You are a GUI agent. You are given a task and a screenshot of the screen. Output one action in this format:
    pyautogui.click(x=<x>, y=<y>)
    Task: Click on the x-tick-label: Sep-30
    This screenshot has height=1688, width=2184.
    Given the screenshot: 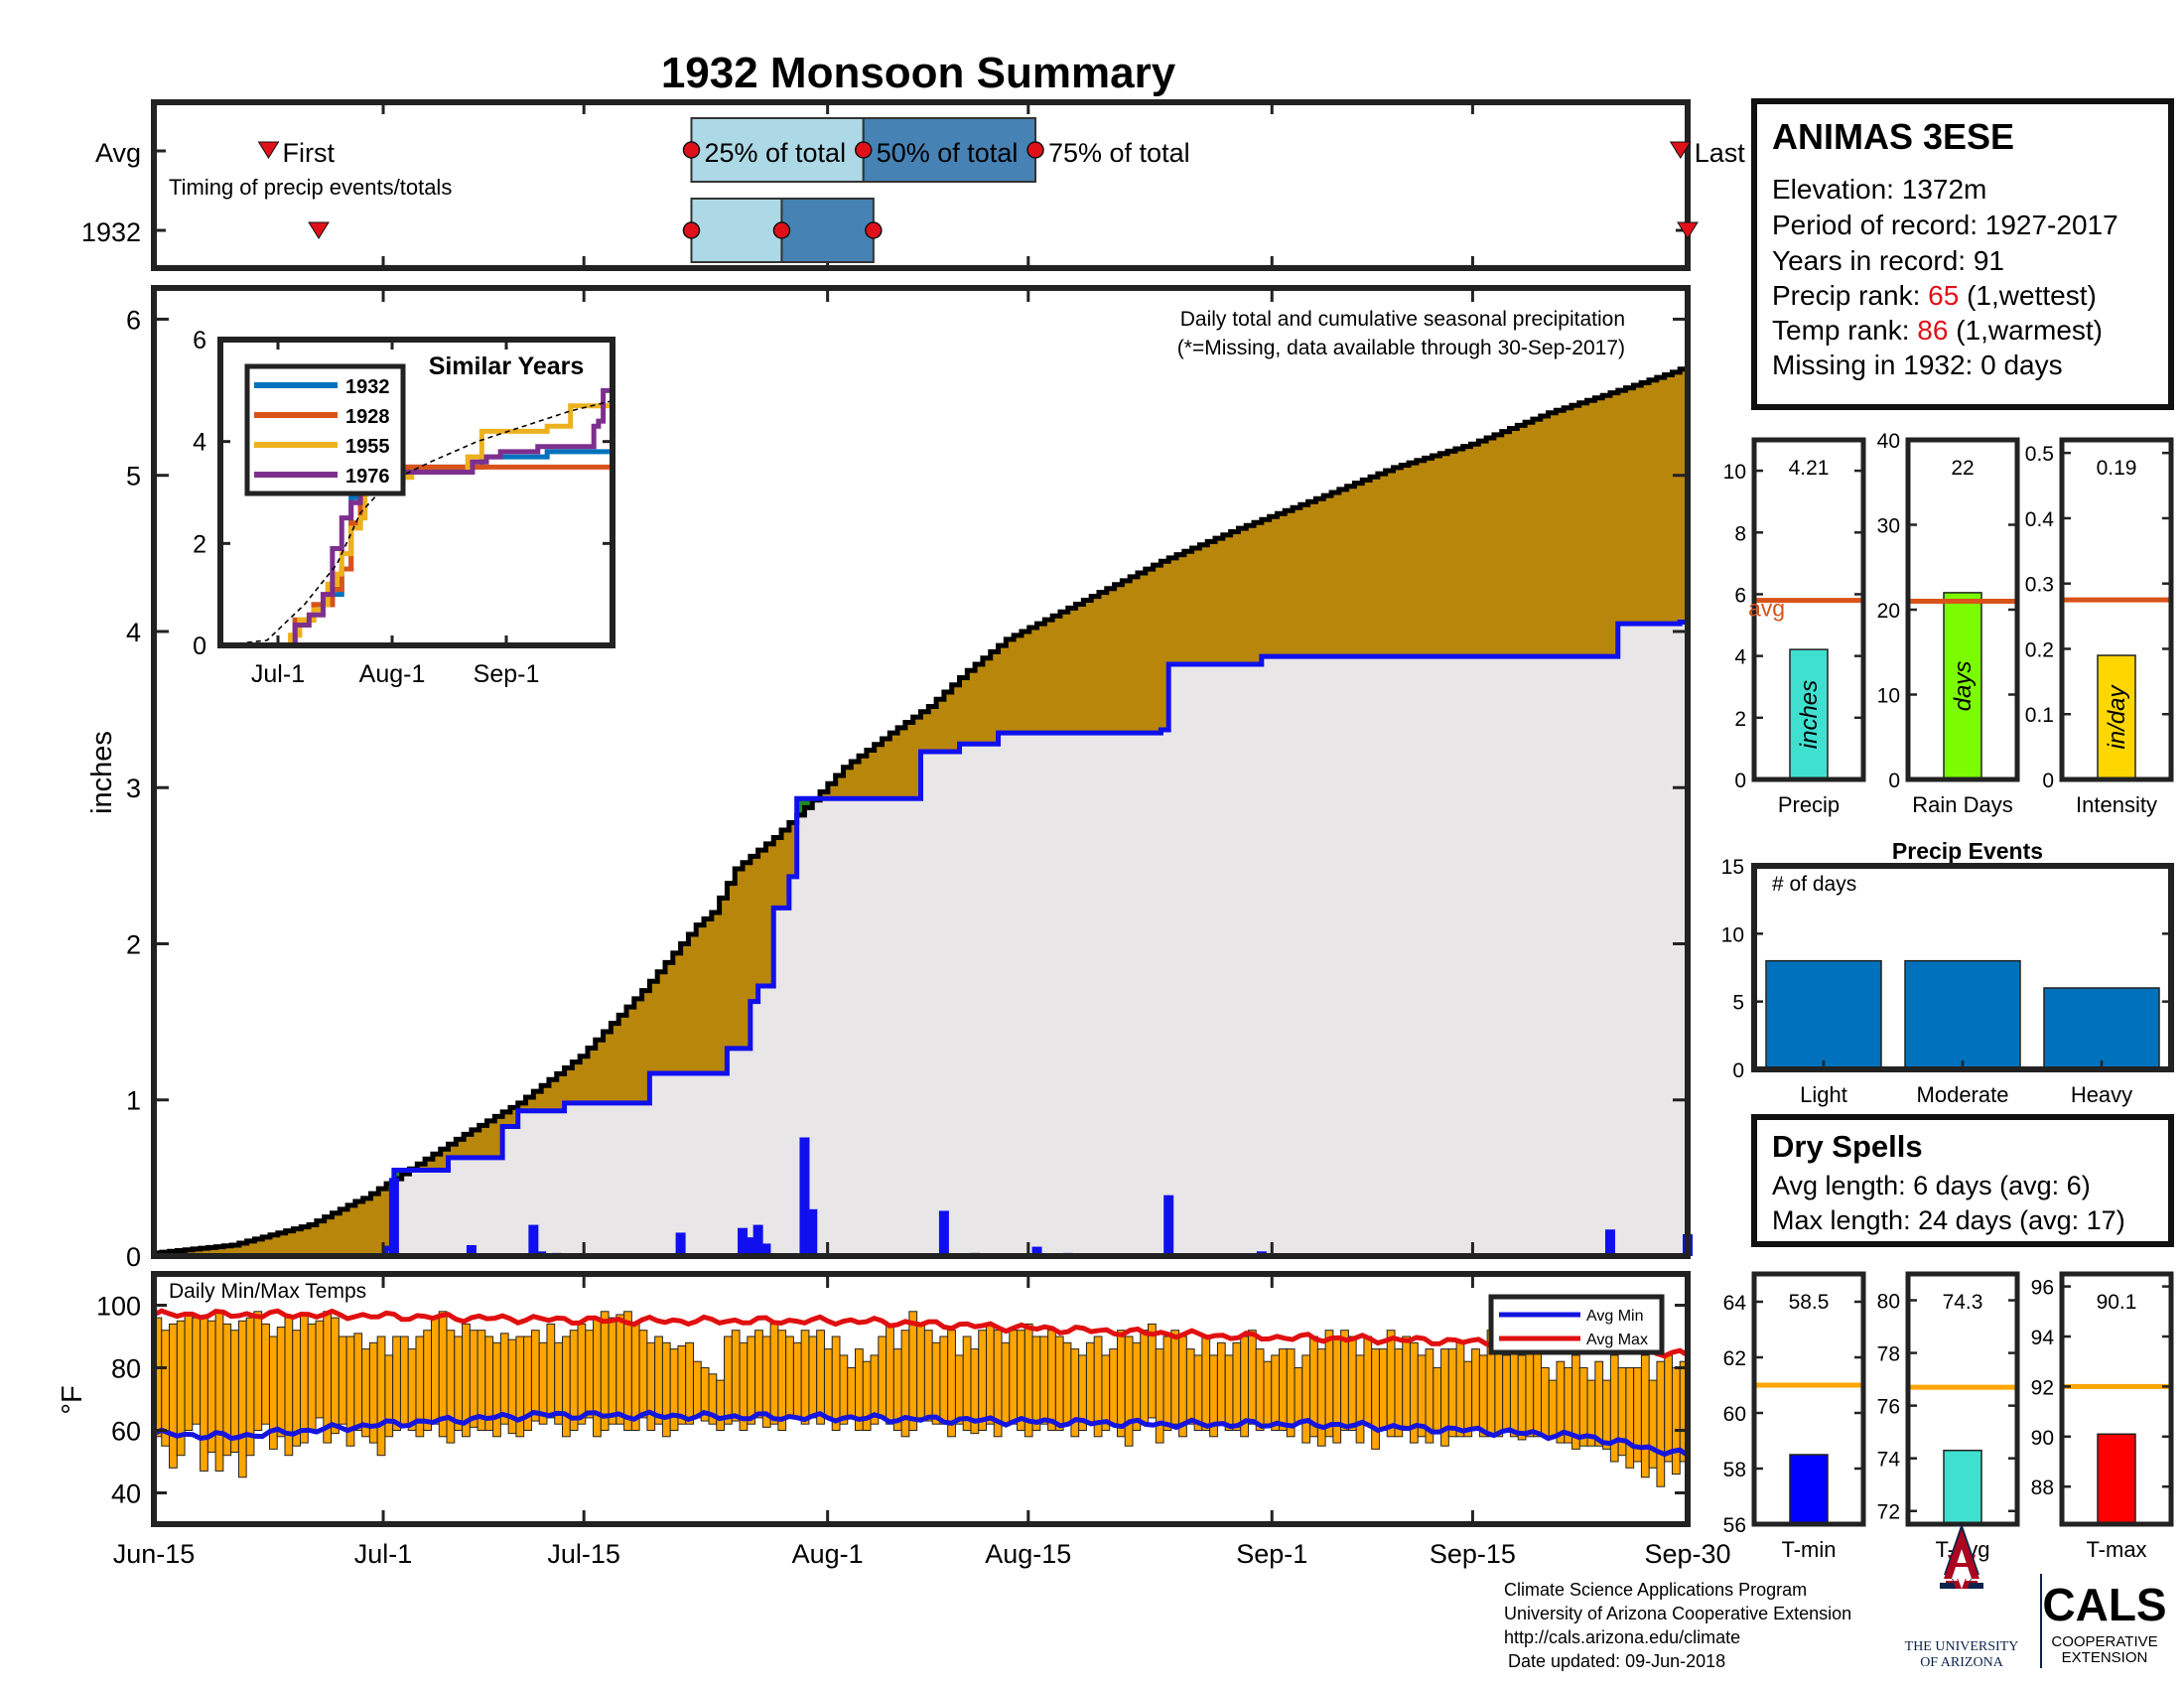 What is the action you would take?
    pyautogui.click(x=1687, y=1554)
    